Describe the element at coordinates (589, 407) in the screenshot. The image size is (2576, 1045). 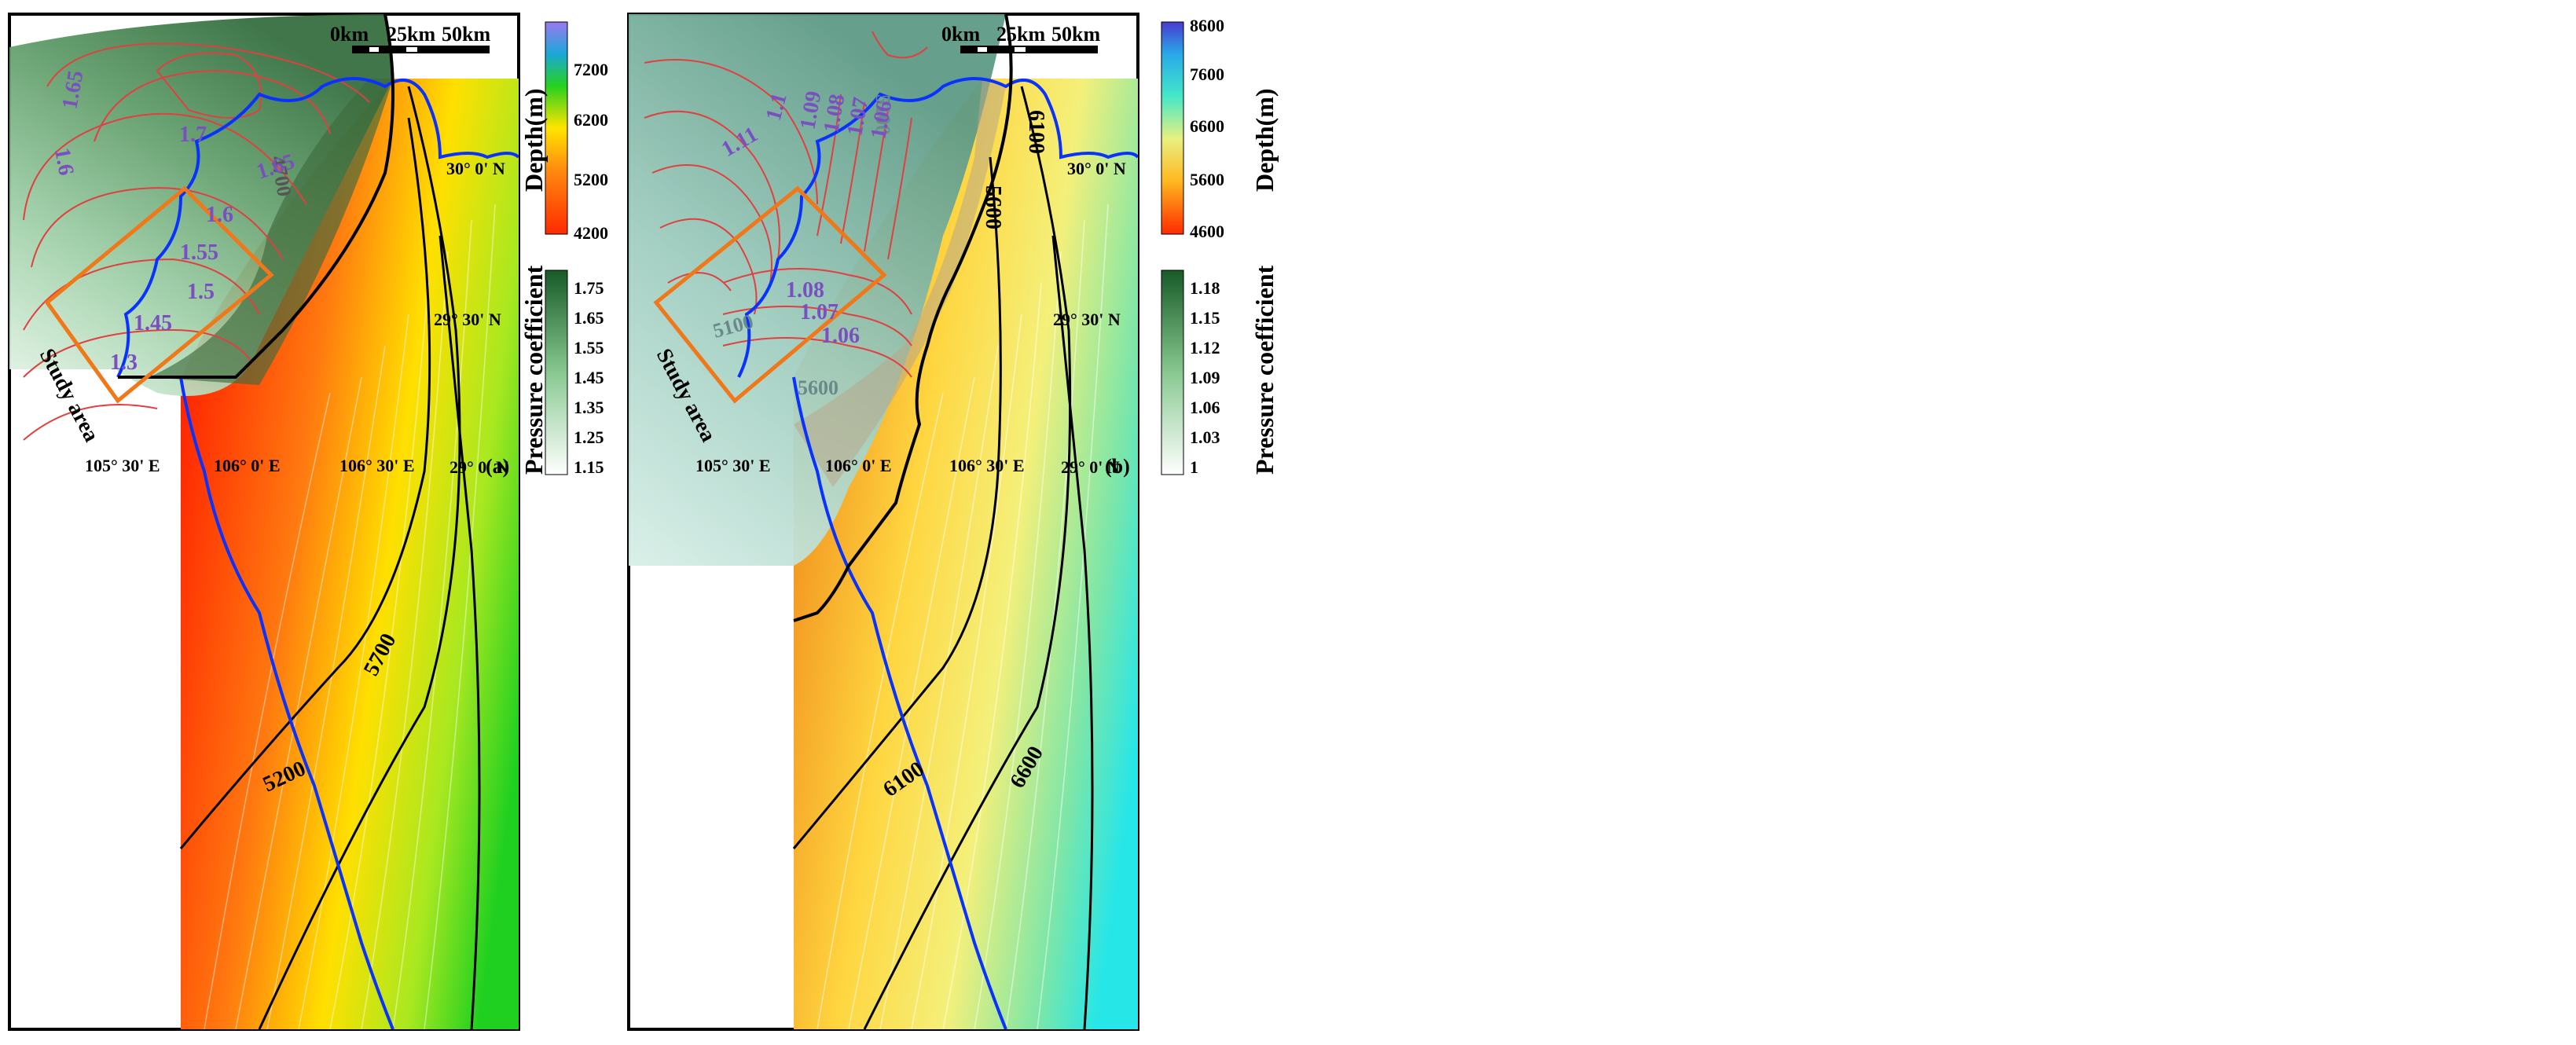
I see `pressure-tick-label: 1.35` at that location.